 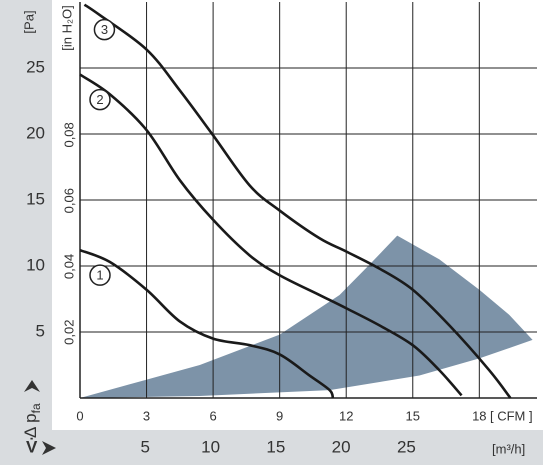 I want to click on x2-tick-label: 10, so click(x=210, y=446).